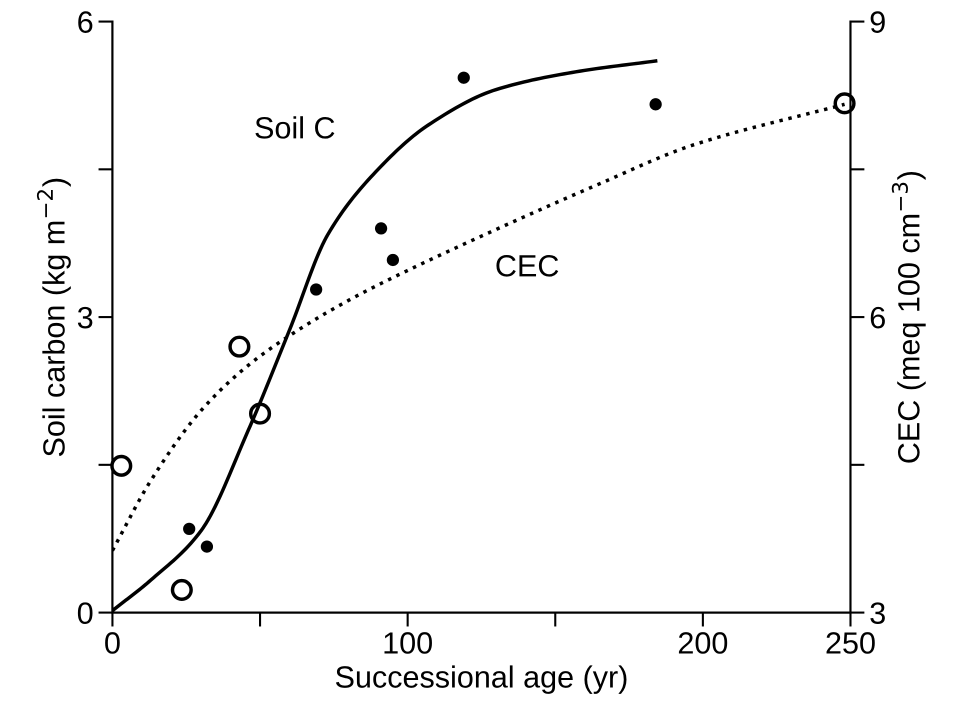  I want to click on y-tick-label: 6, so click(85, 22).